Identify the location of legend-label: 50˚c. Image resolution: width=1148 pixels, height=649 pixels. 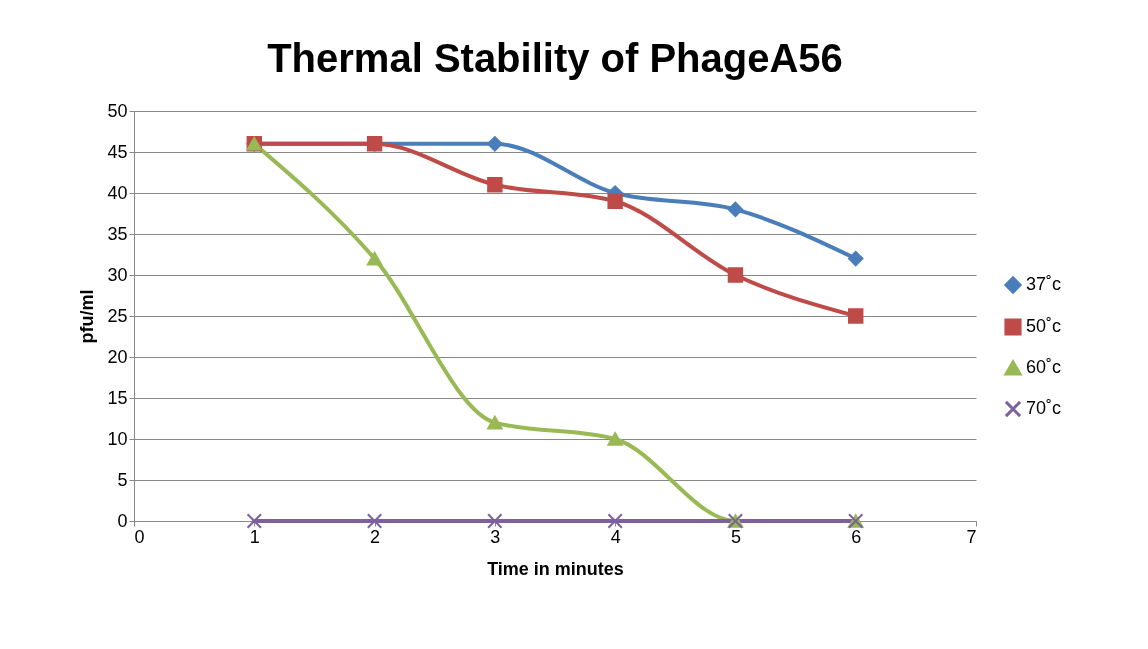
(1044, 326).